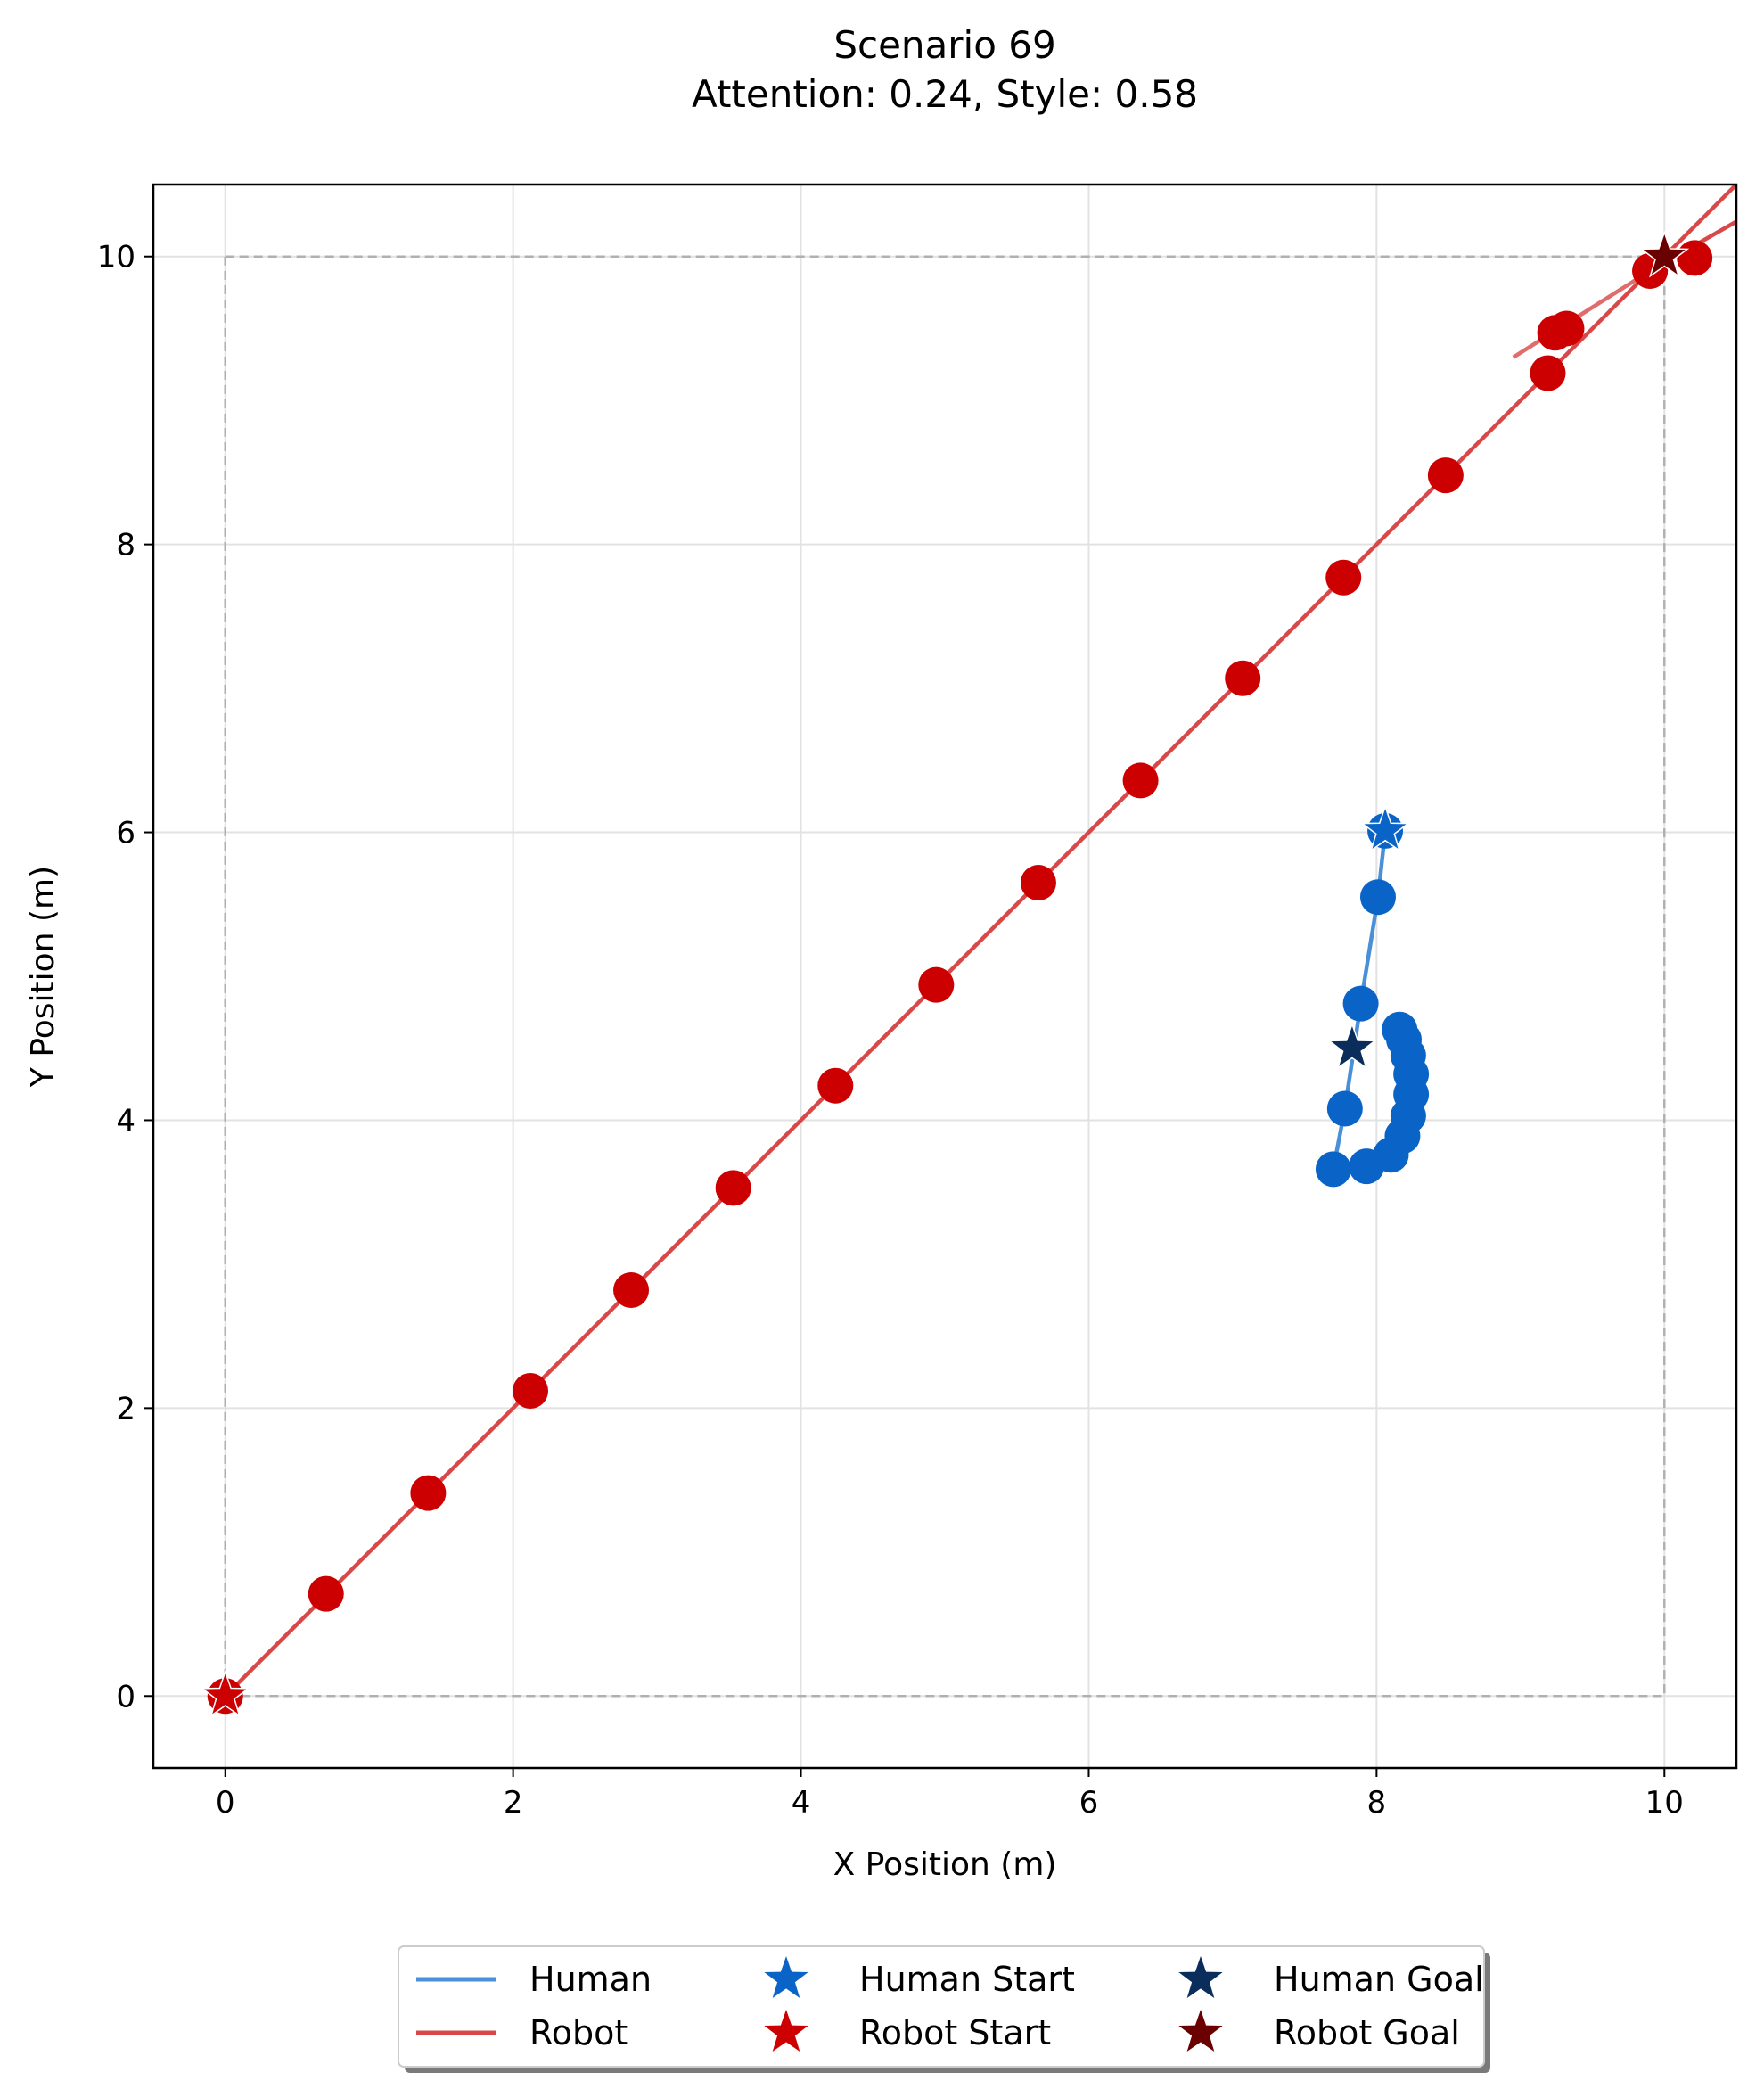 This screenshot has height=2097, width=1764. I want to click on y-tick-label: 10, so click(116, 257).